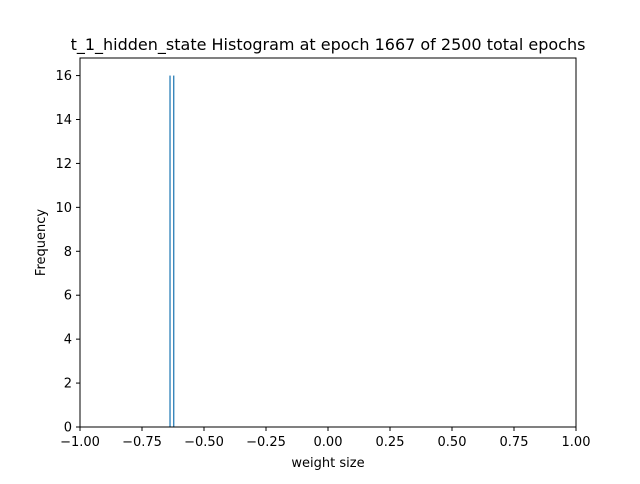  I want to click on x-axis-ticks: −1.00 −0.75 −0.50 −0.25 0.00 0.25 0.50 0.75 1.00, so click(325, 438).